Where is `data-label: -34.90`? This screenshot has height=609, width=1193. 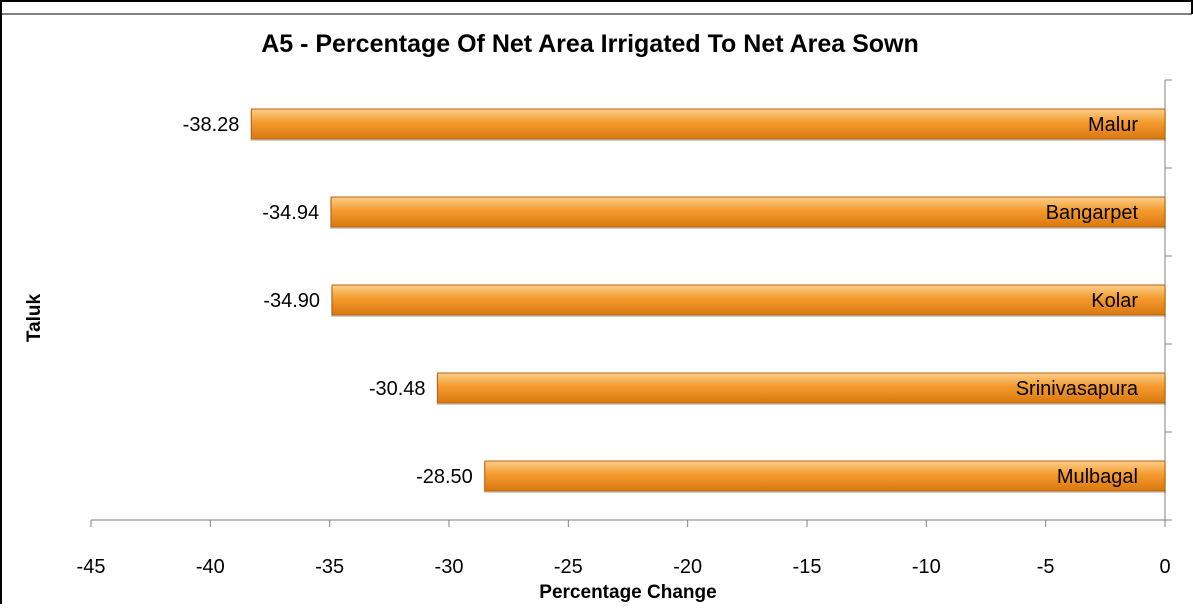 data-label: -34.90 is located at coordinates (291, 301).